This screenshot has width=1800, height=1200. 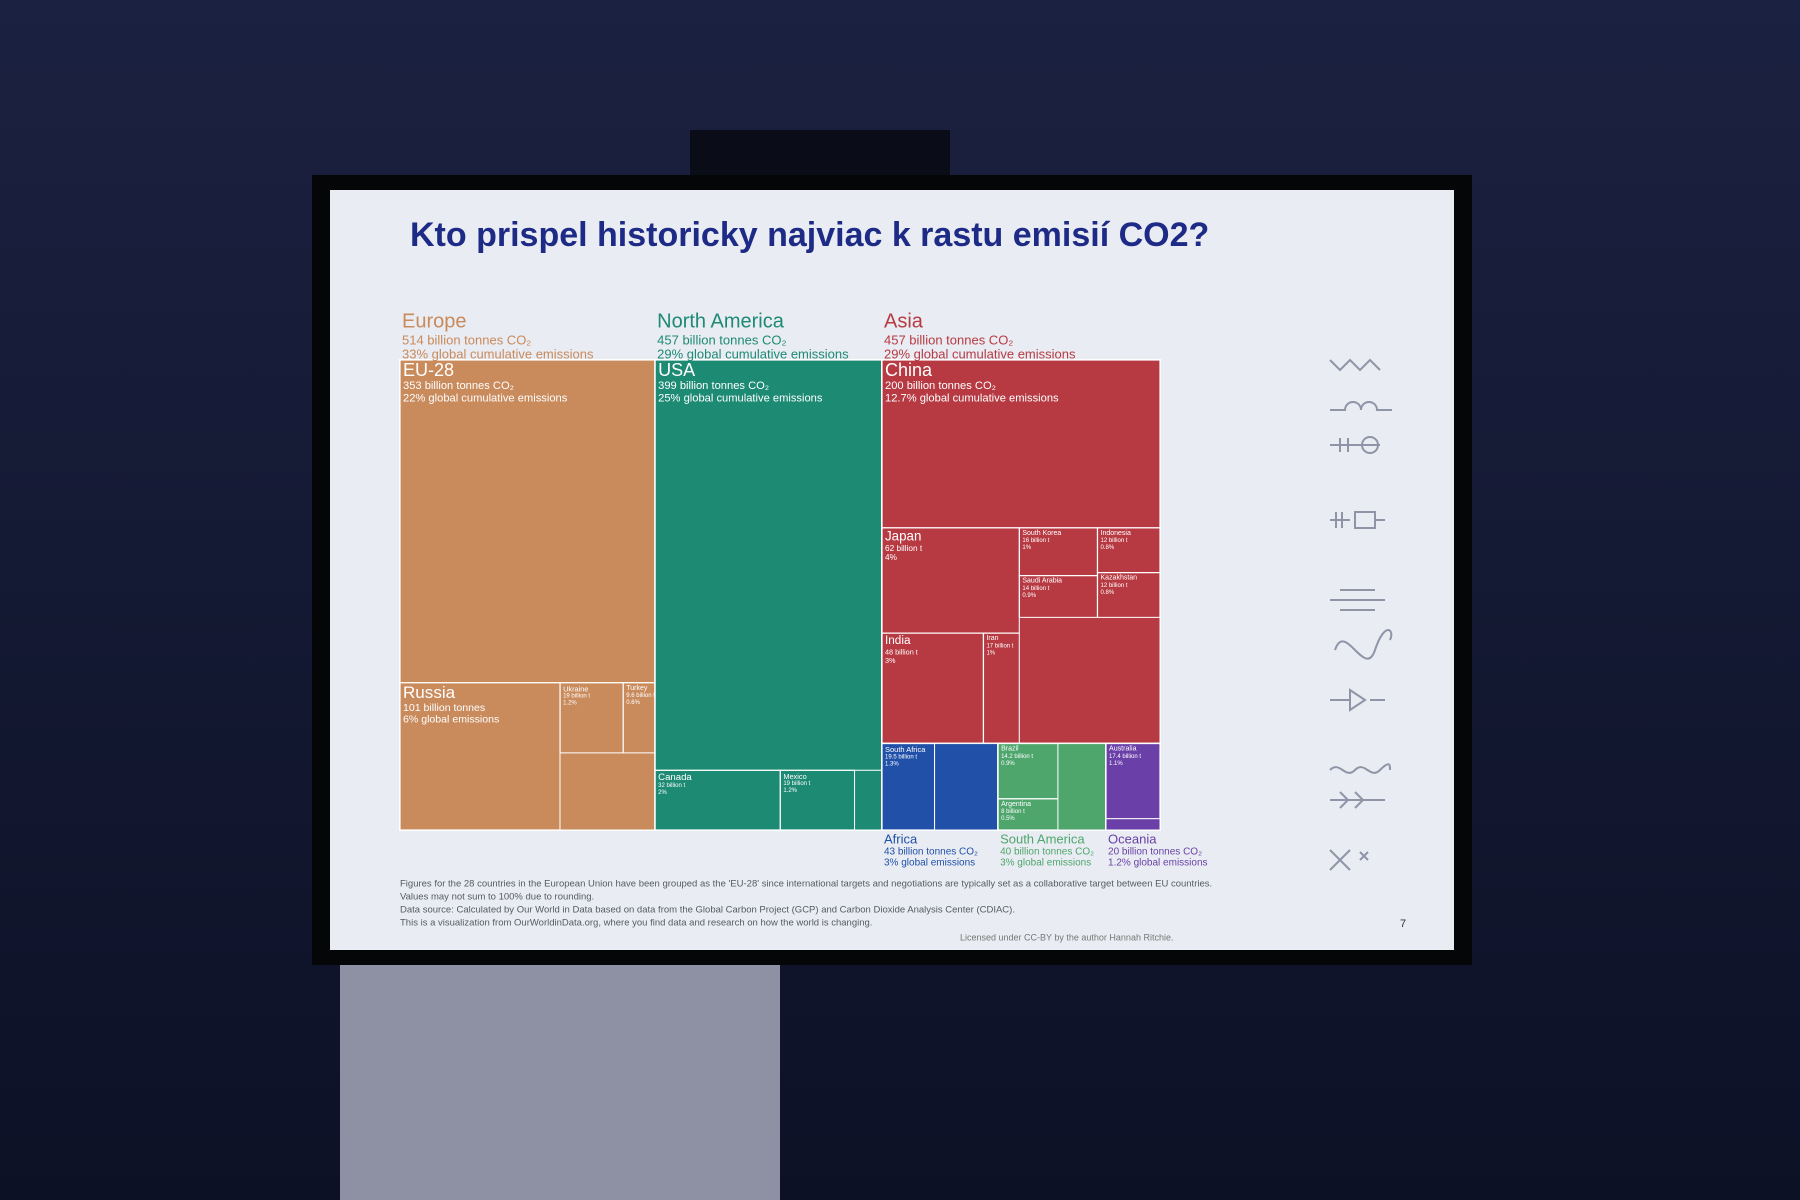 I want to click on country-share-label: 0.5%, so click(x=1008, y=819).